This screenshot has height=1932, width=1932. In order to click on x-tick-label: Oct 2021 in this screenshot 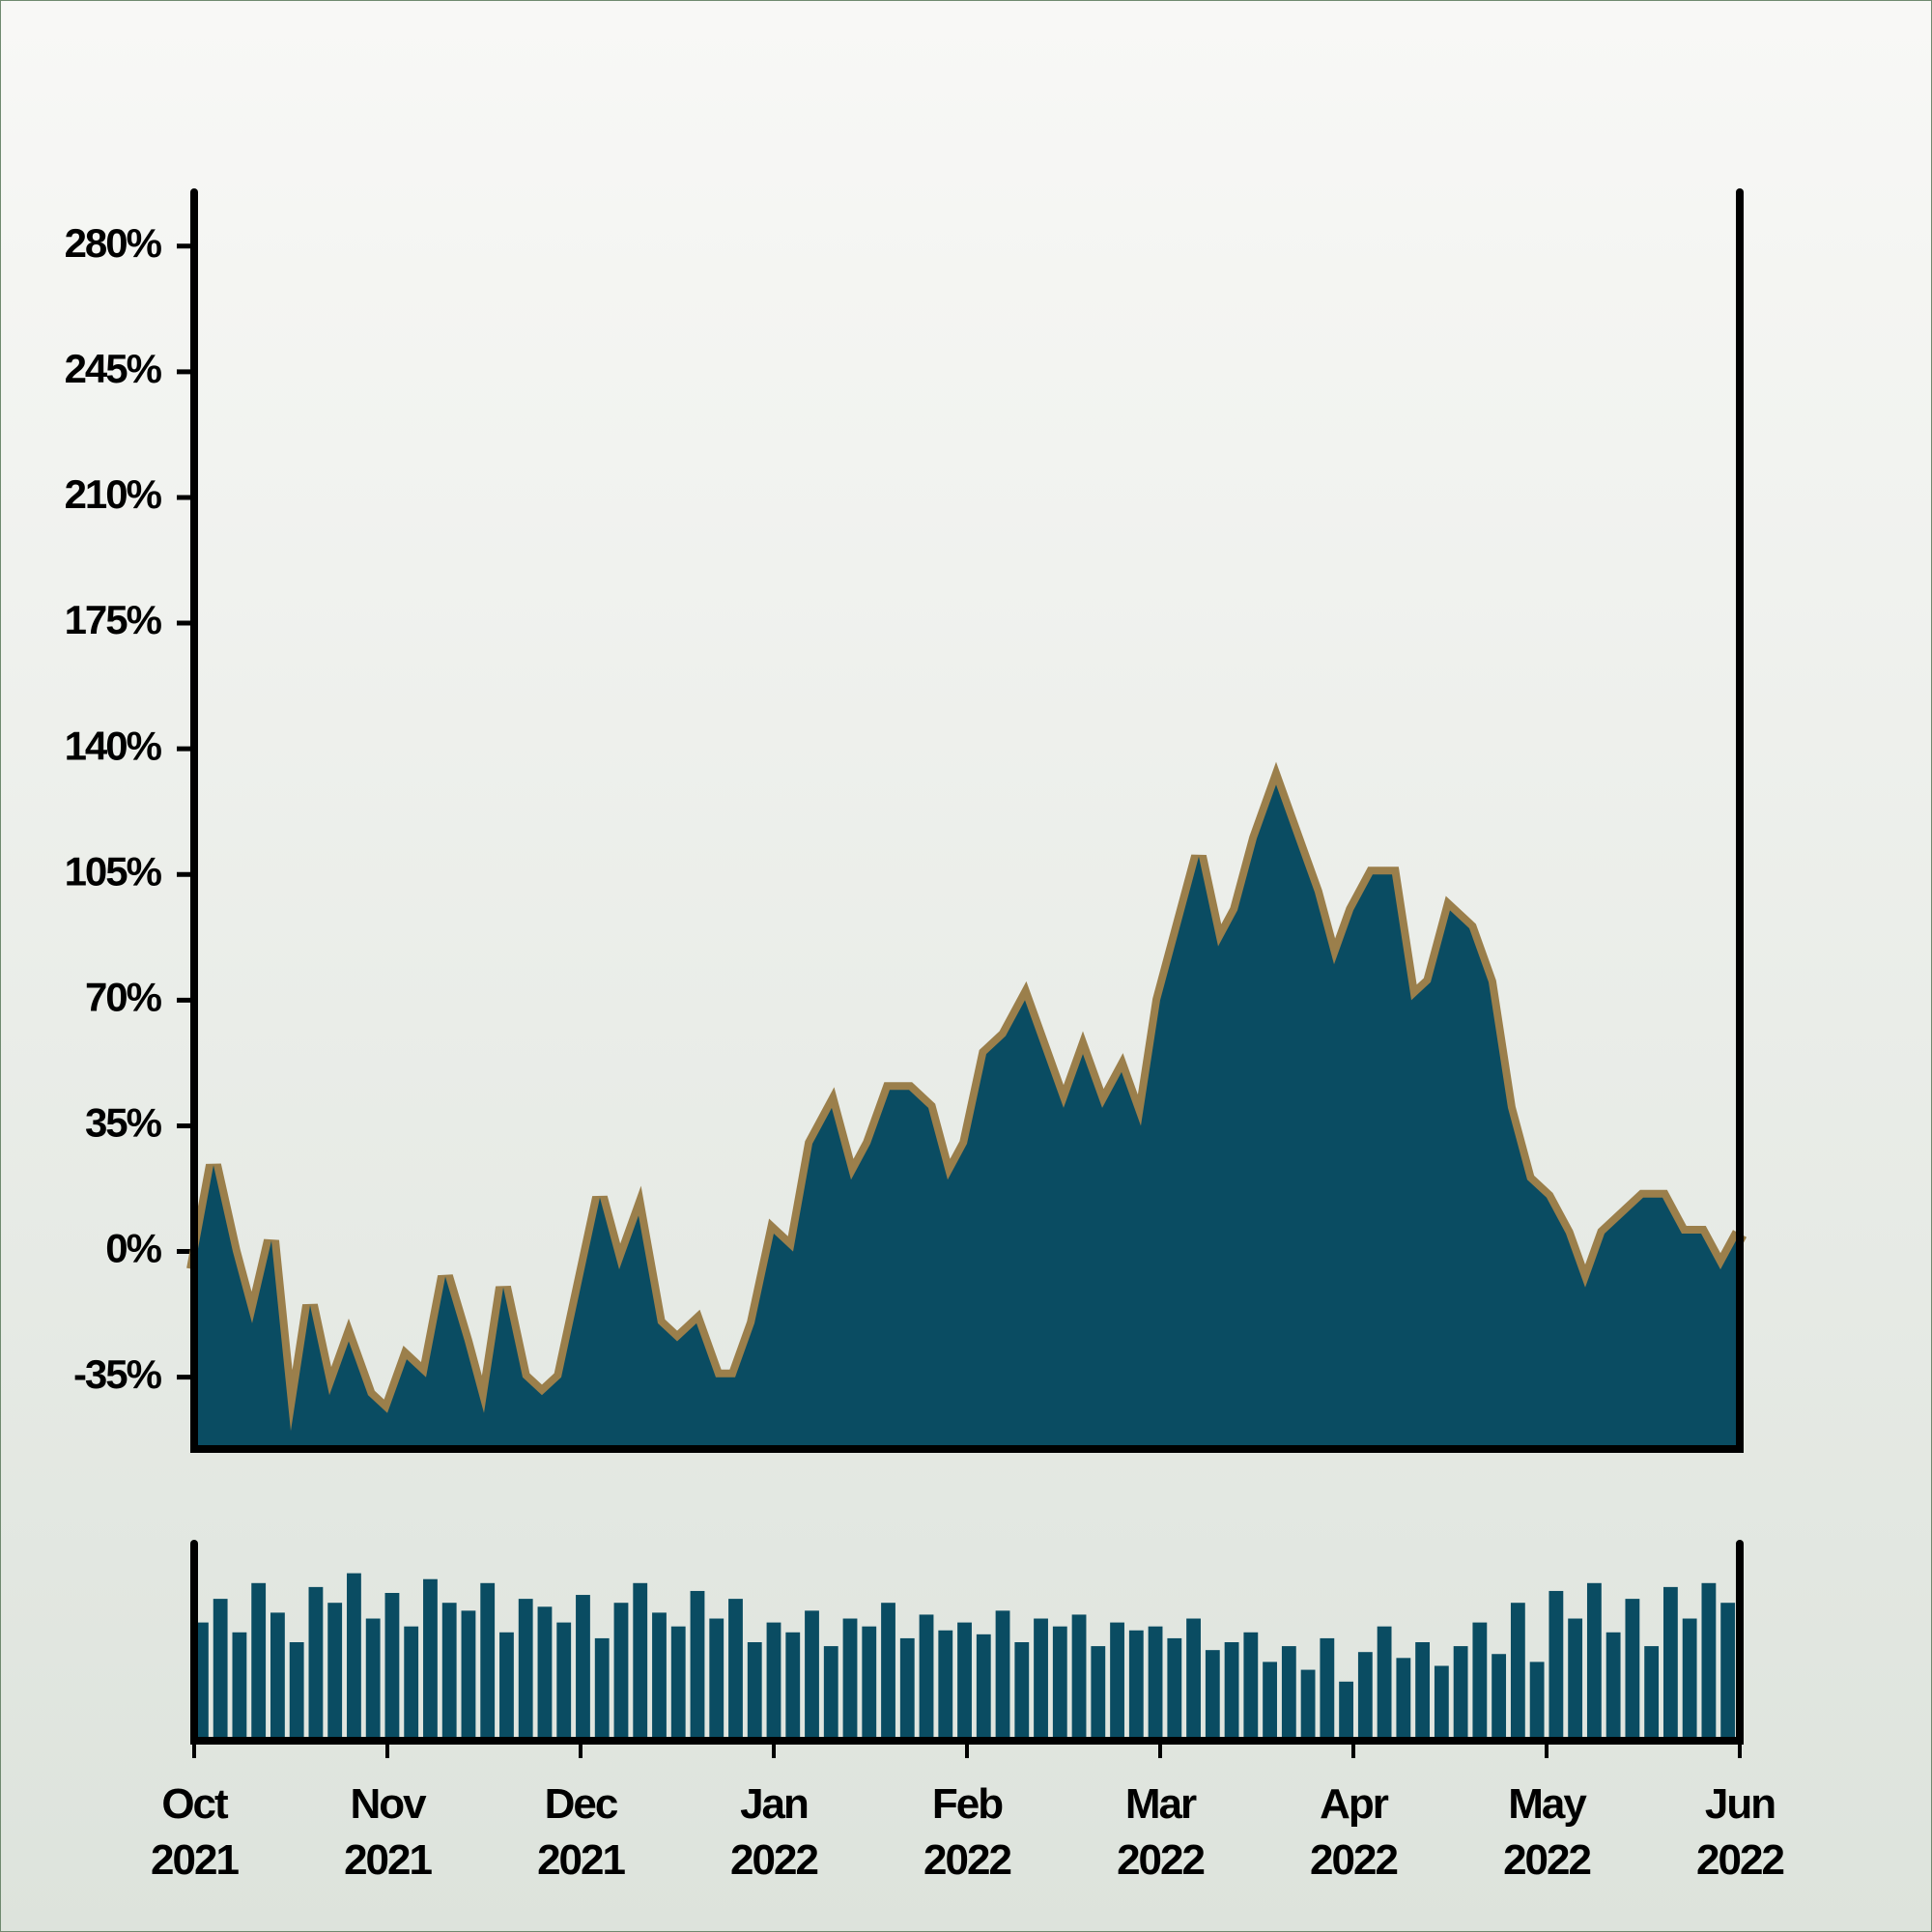, I will do `click(195, 1832)`.